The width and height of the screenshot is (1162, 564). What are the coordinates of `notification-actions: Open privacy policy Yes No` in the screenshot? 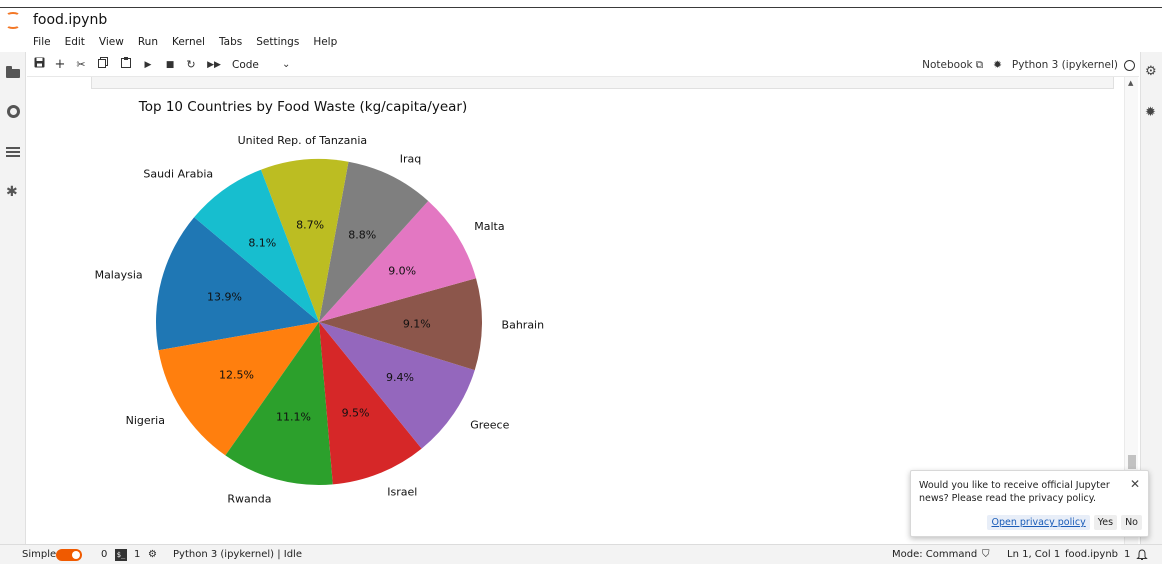 It's located at (1062, 522).